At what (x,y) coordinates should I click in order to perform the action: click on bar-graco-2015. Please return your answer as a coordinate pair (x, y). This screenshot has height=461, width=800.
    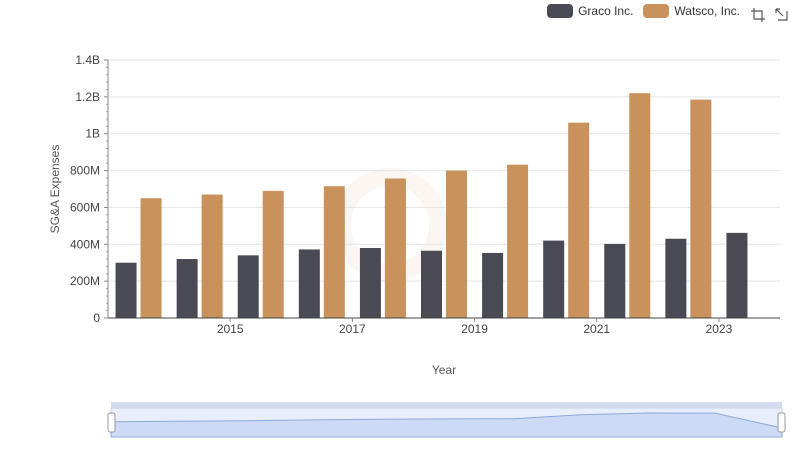
    Looking at the image, I should click on (187, 288).